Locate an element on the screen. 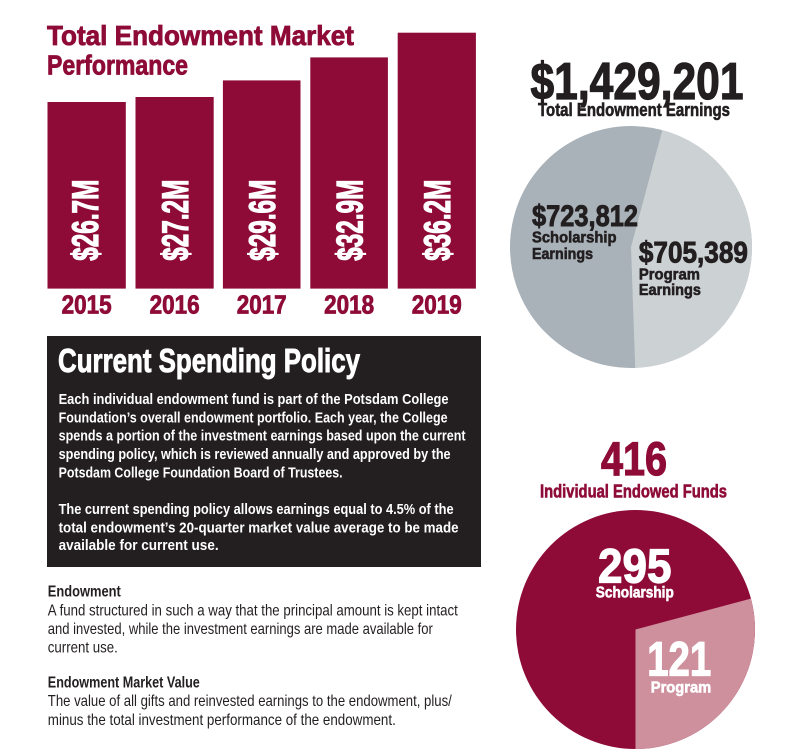 The width and height of the screenshot is (800, 755). svg-text: $723,812 is located at coordinates (585, 216).